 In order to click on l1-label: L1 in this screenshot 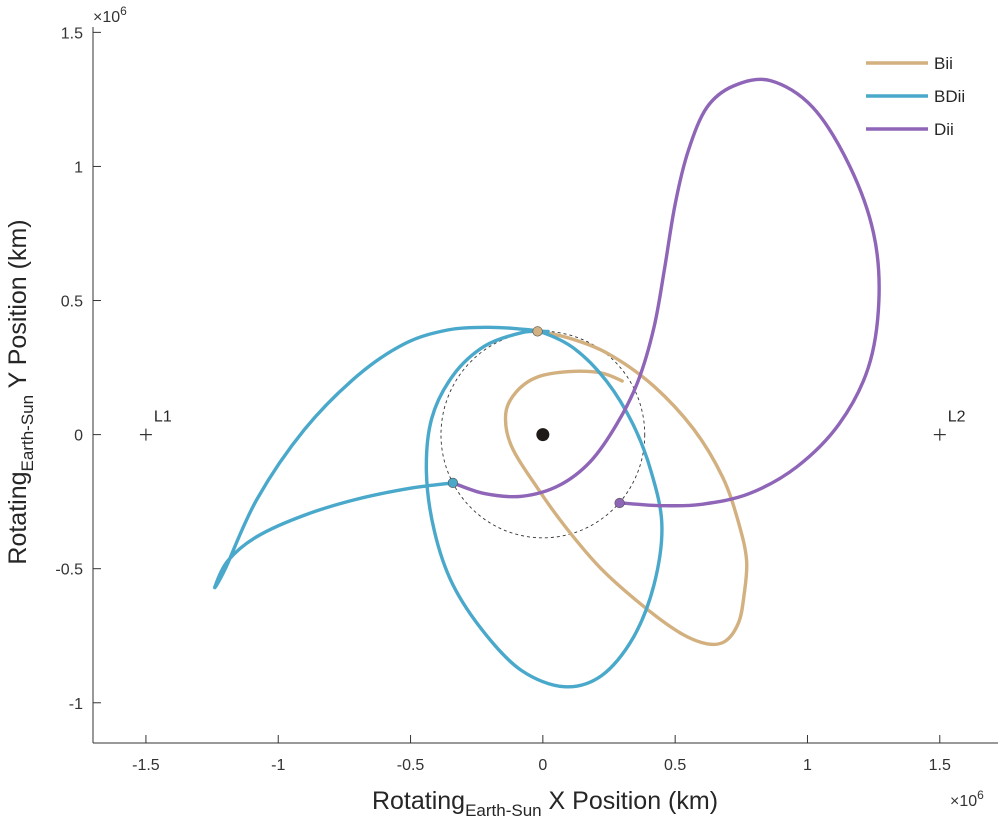, I will do `click(163, 417)`.